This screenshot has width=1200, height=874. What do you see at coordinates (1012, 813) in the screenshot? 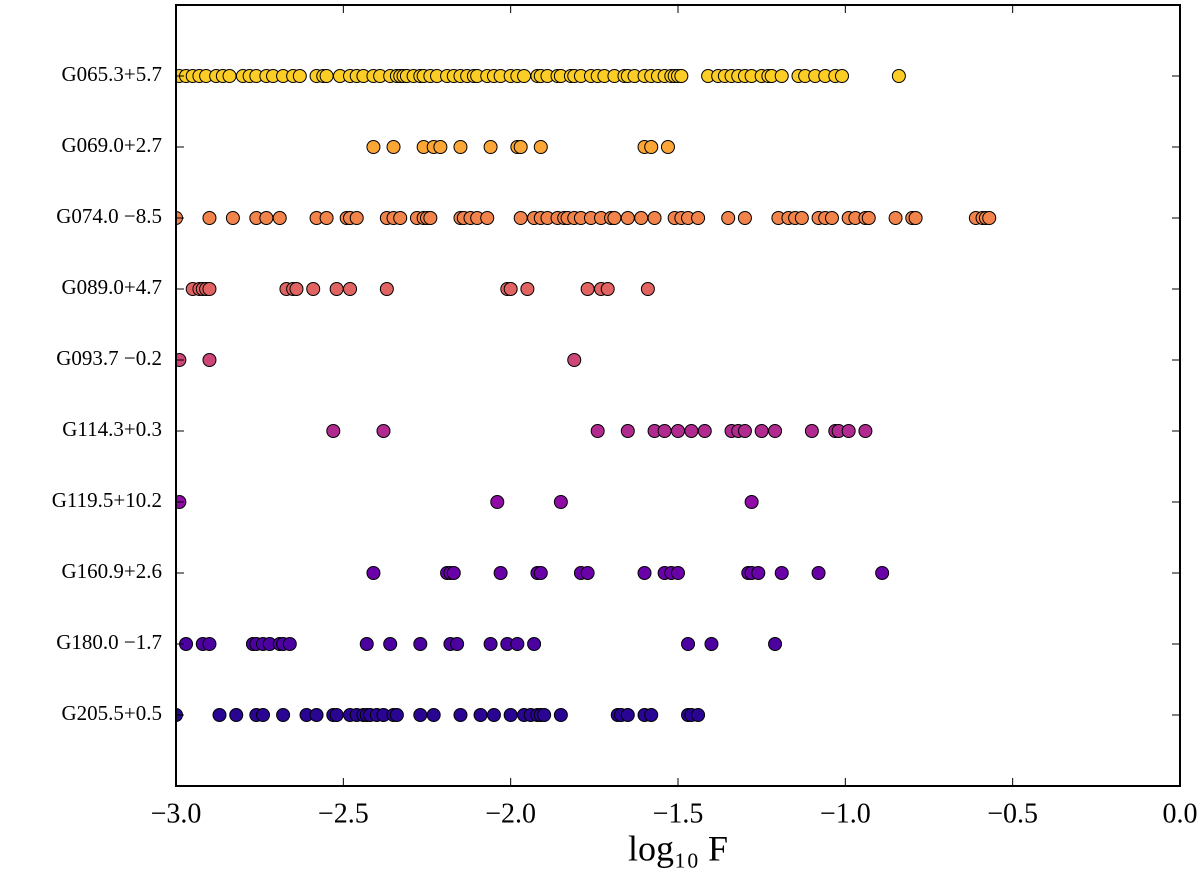
I see `x-tick-label: −0.5` at bounding box center [1012, 813].